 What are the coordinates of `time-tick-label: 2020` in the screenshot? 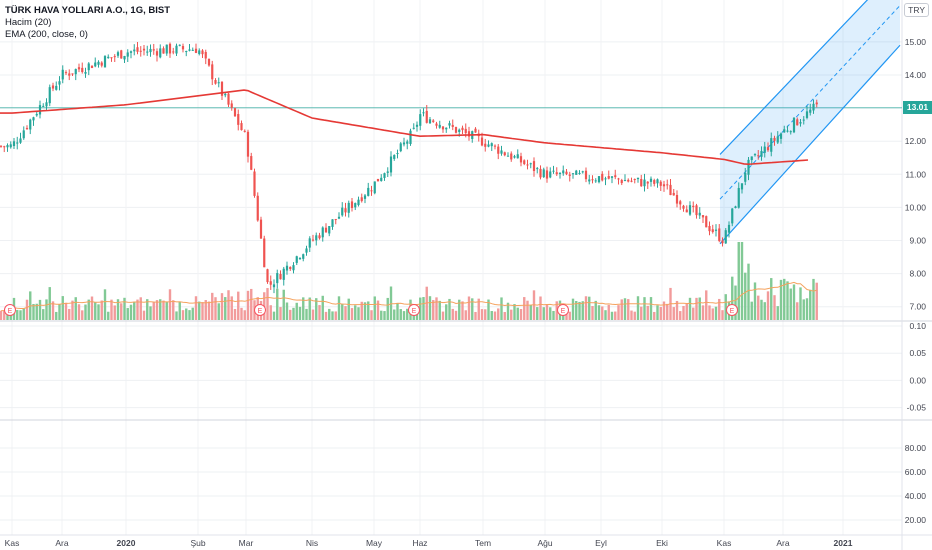 It's located at (126, 543).